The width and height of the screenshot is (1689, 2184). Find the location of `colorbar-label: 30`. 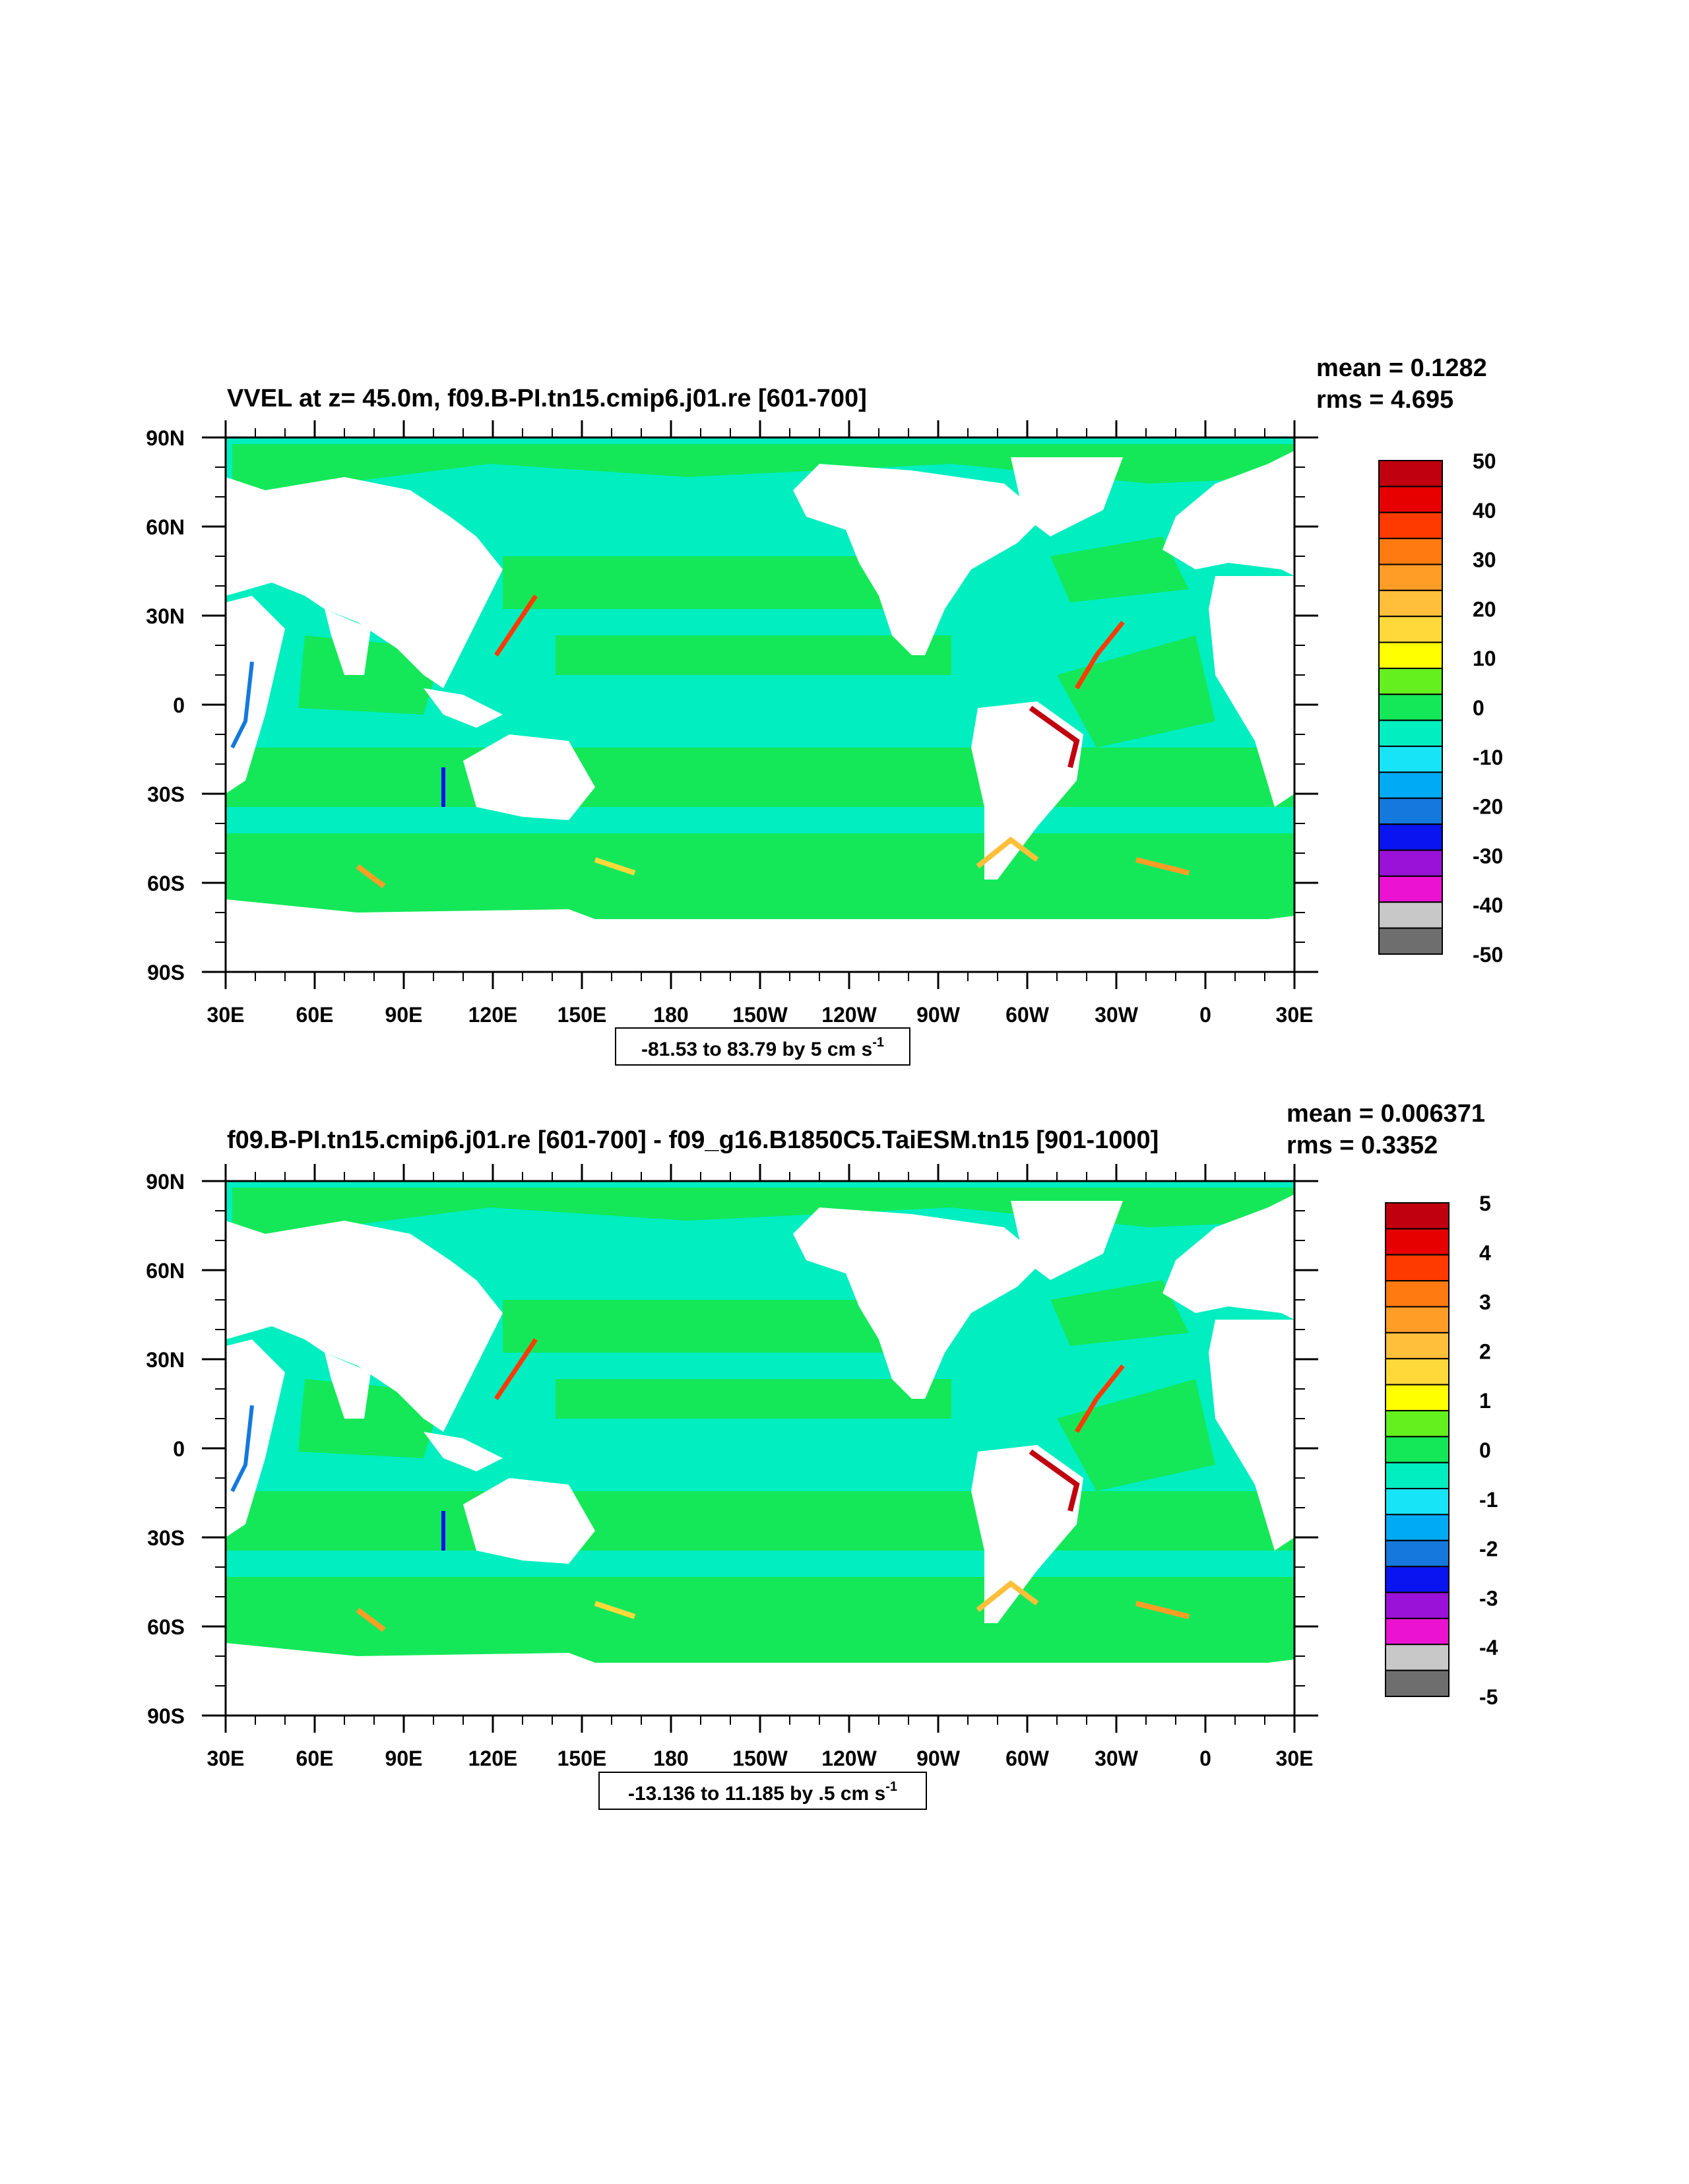

colorbar-label: 30 is located at coordinates (1484, 560).